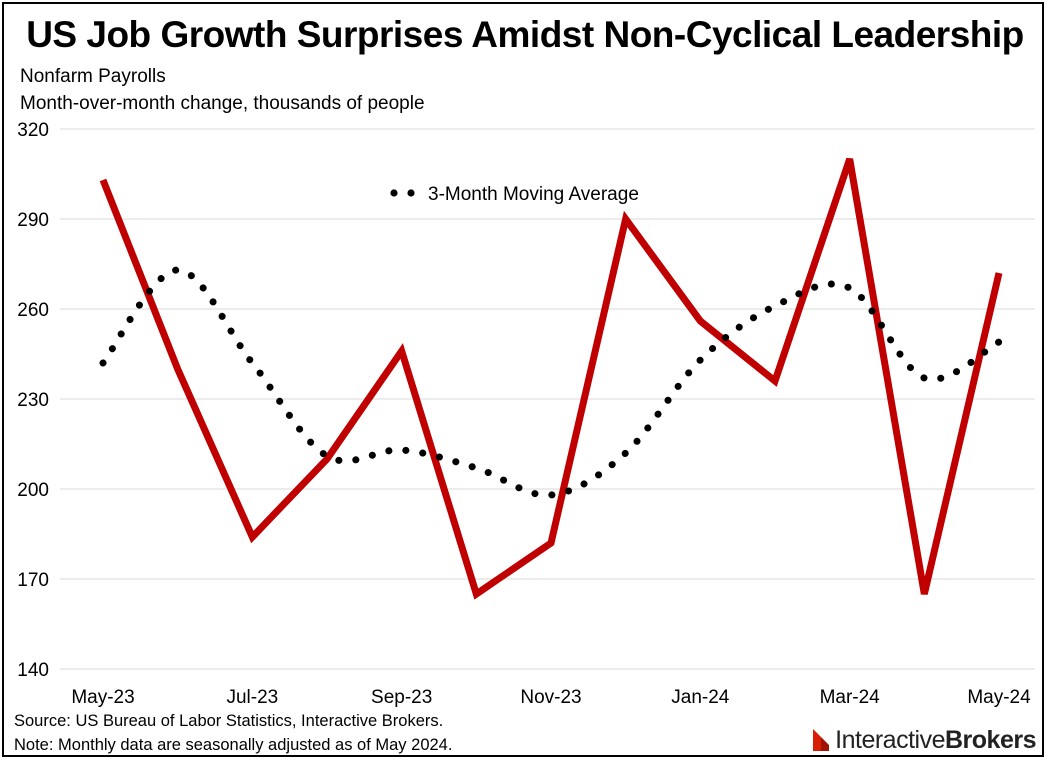  Describe the element at coordinates (252, 697) in the screenshot. I see `x-tick-label: Jul-23` at that location.